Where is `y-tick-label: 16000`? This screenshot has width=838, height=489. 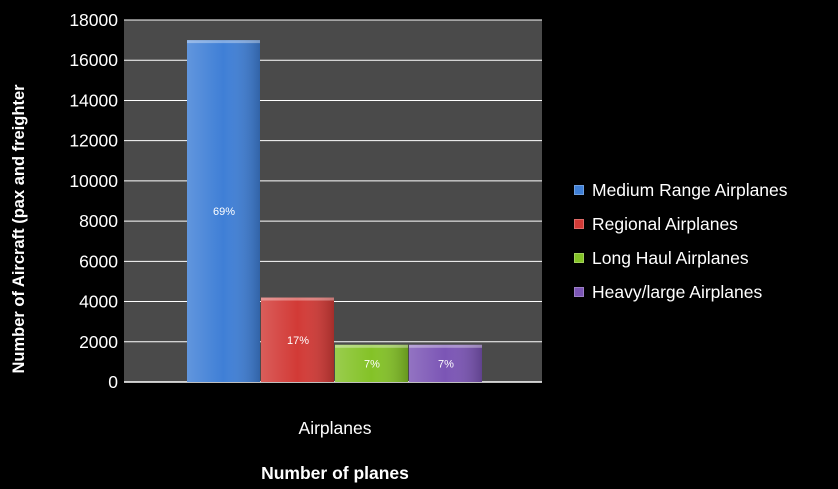
y-tick-label: 16000 is located at coordinates (93, 60).